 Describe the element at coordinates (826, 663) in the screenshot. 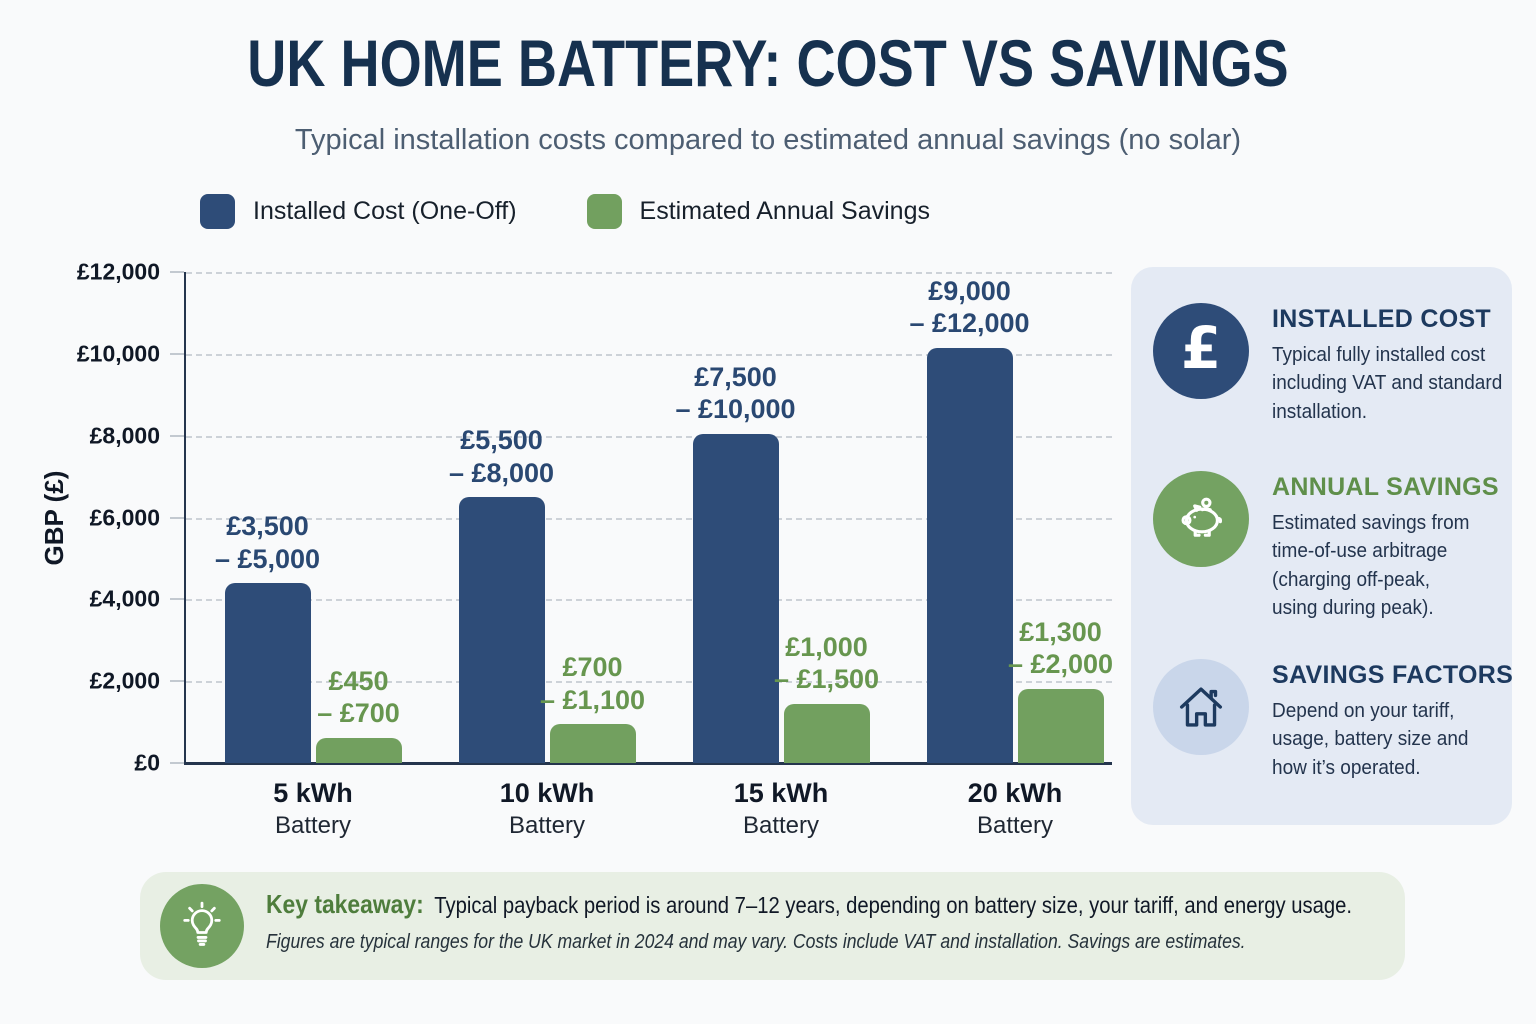

I see `savings-range-label: £1,000– £1,500` at that location.